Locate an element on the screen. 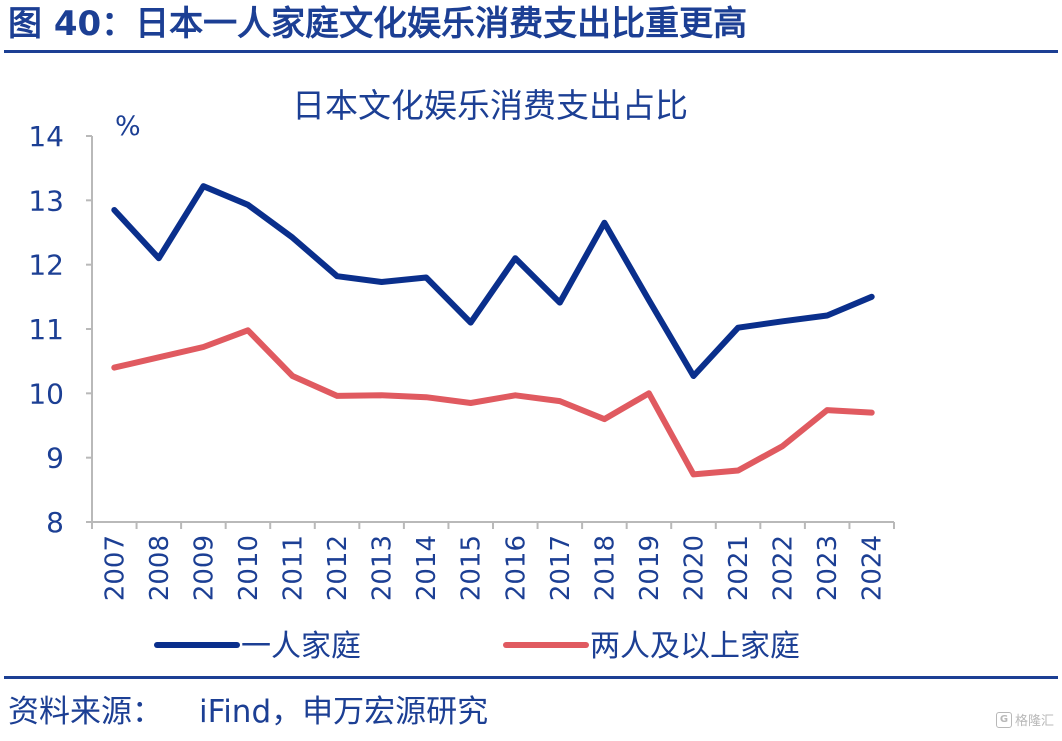  x-tick-label: 2007 is located at coordinates (115, 568).